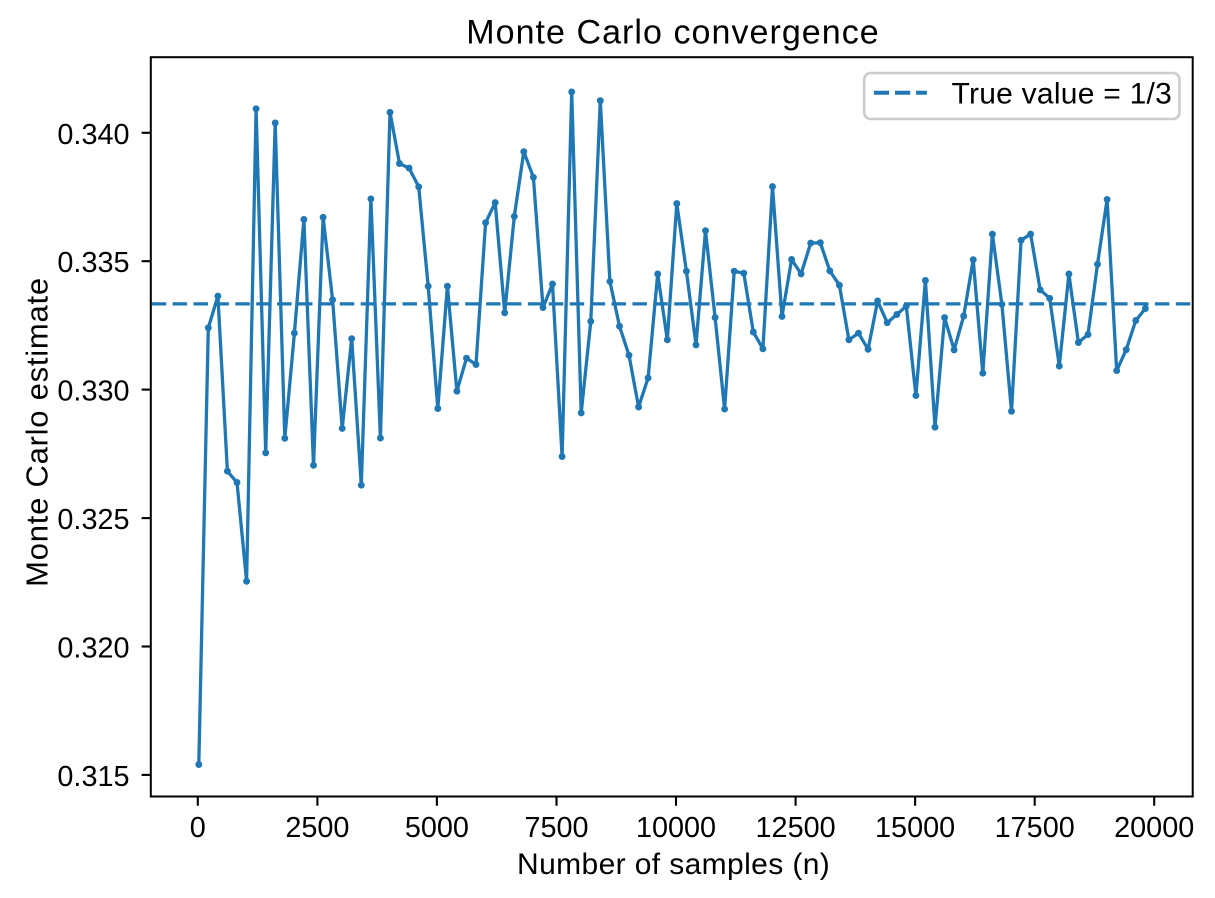 This screenshot has width=1215, height=898. Describe the element at coordinates (198, 828) in the screenshot. I see `svg-text: 0` at that location.